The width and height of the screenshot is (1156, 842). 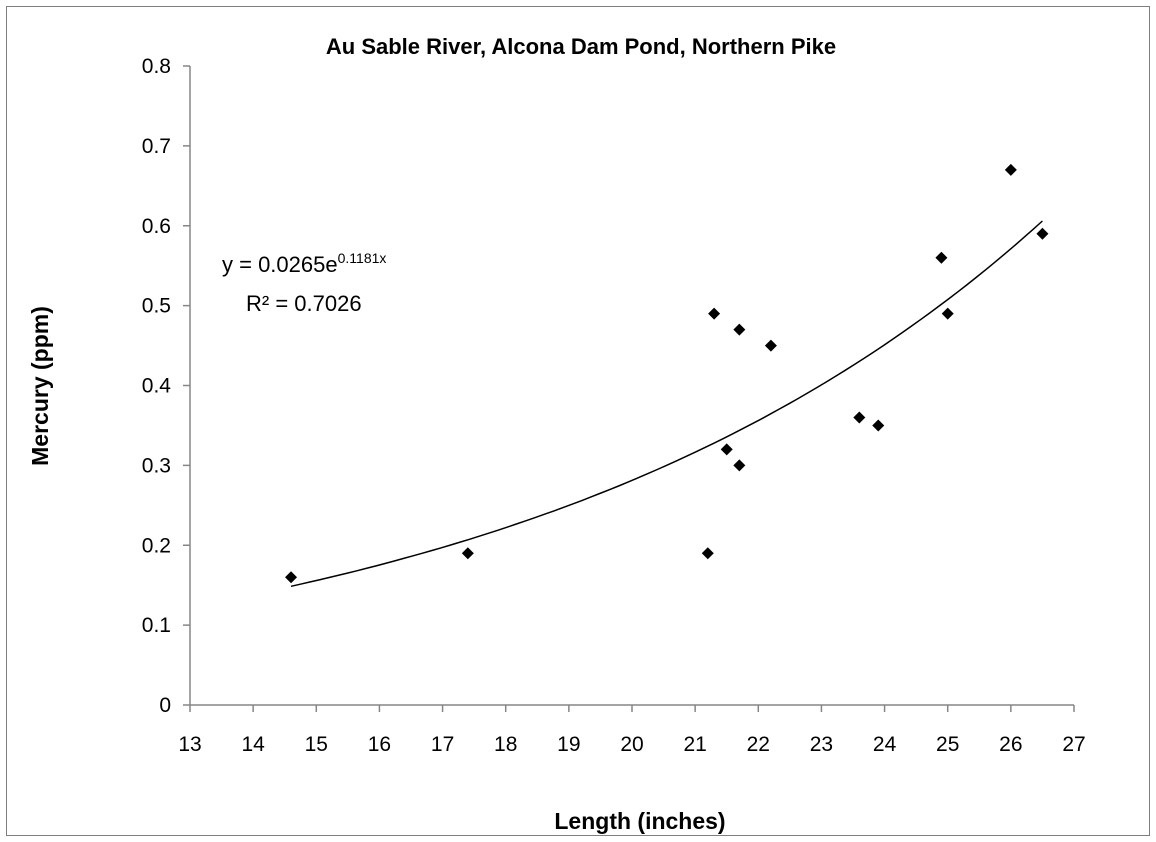 What do you see at coordinates (1010, 744) in the screenshot?
I see `x-tick-label: 26` at bounding box center [1010, 744].